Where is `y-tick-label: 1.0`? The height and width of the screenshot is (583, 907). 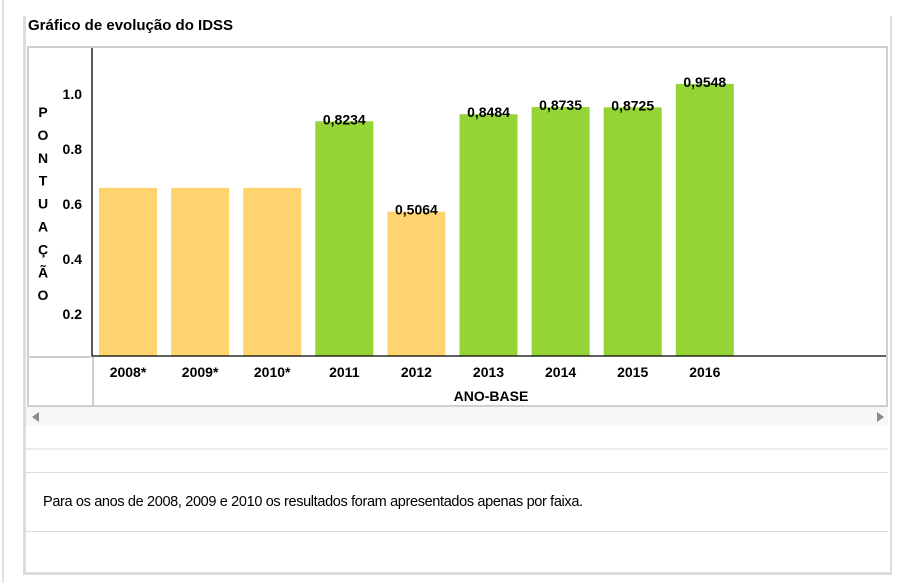 y-tick-label: 1.0 is located at coordinates (73, 94).